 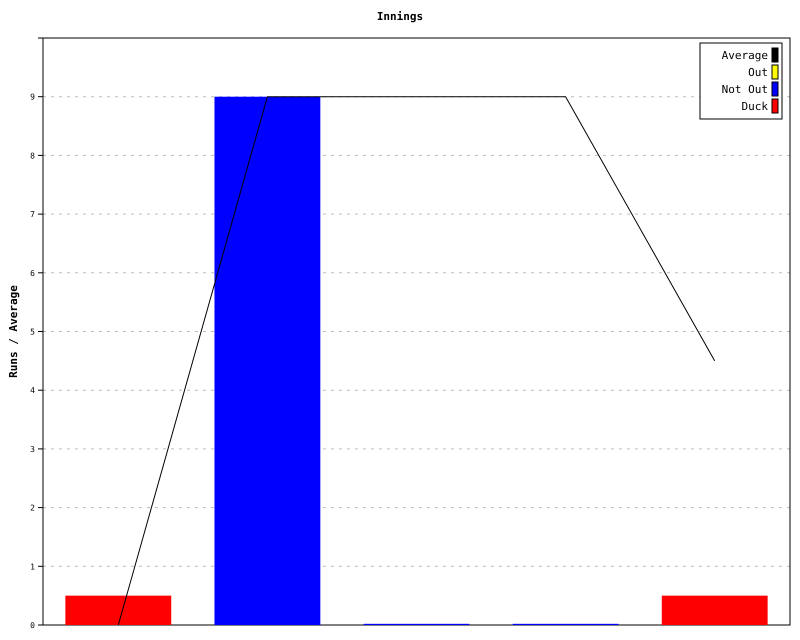 I want to click on y-tick-label: 7, so click(x=33, y=215).